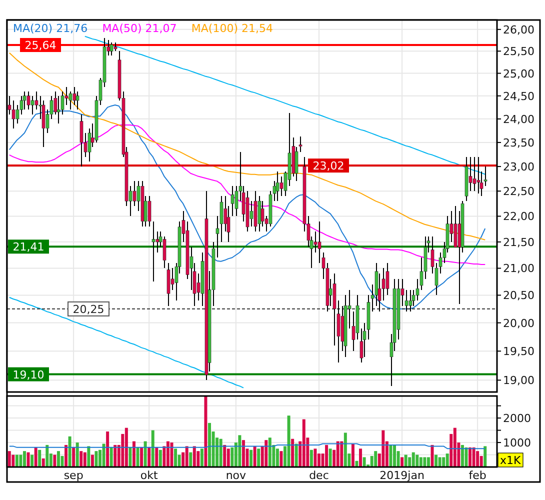  Describe the element at coordinates (319, 475) in the screenshot. I see `x-tick-label: dec` at that location.